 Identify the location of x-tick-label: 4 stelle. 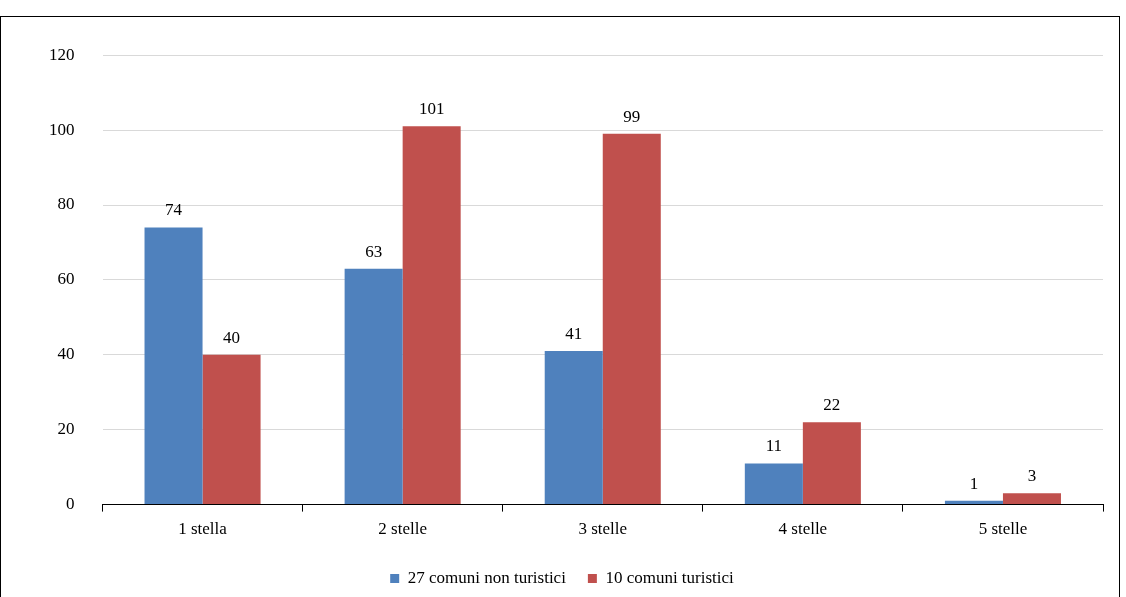
(803, 529).